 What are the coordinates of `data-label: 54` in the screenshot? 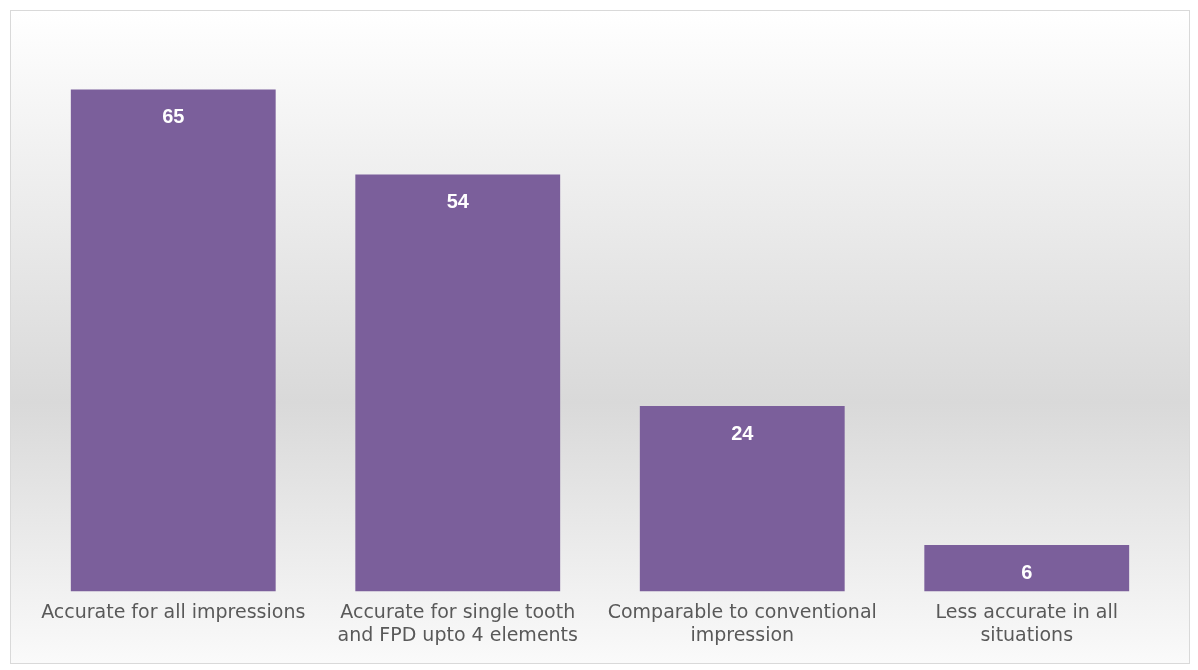 It's located at (458, 201).